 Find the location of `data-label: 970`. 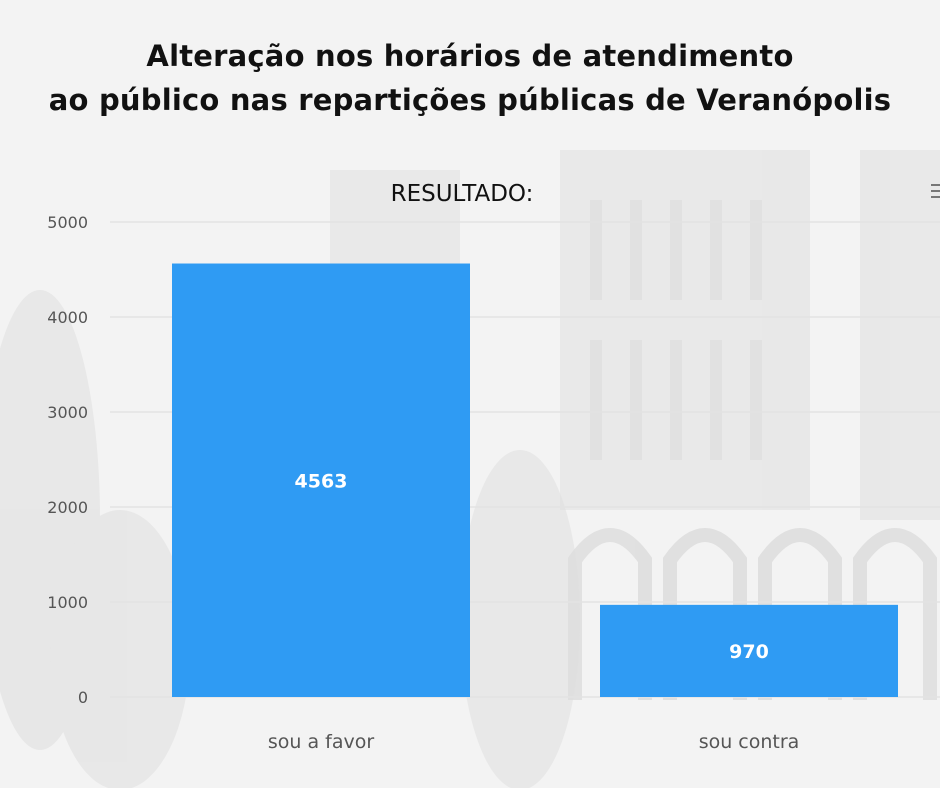

data-label: 970 is located at coordinates (749, 652).